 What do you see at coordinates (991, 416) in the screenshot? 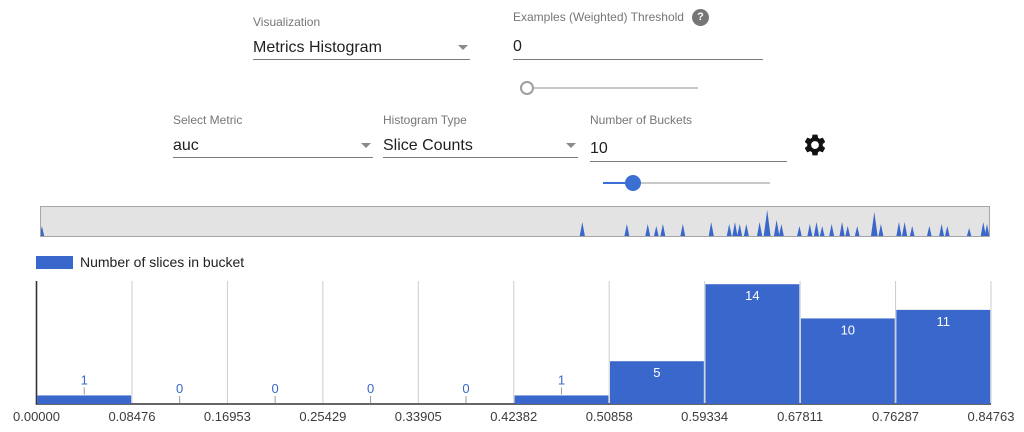
I see `x-tick-label: 0.84763` at bounding box center [991, 416].